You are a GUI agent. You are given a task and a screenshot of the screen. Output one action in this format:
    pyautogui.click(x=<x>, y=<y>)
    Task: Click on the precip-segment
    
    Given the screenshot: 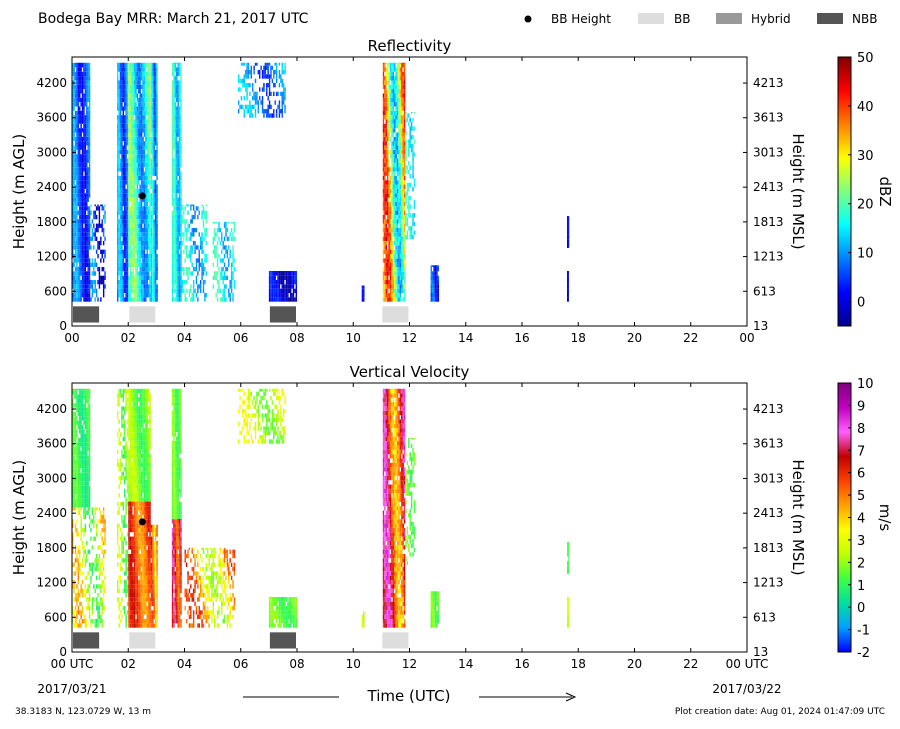 What is the action you would take?
    pyautogui.click(x=283, y=286)
    